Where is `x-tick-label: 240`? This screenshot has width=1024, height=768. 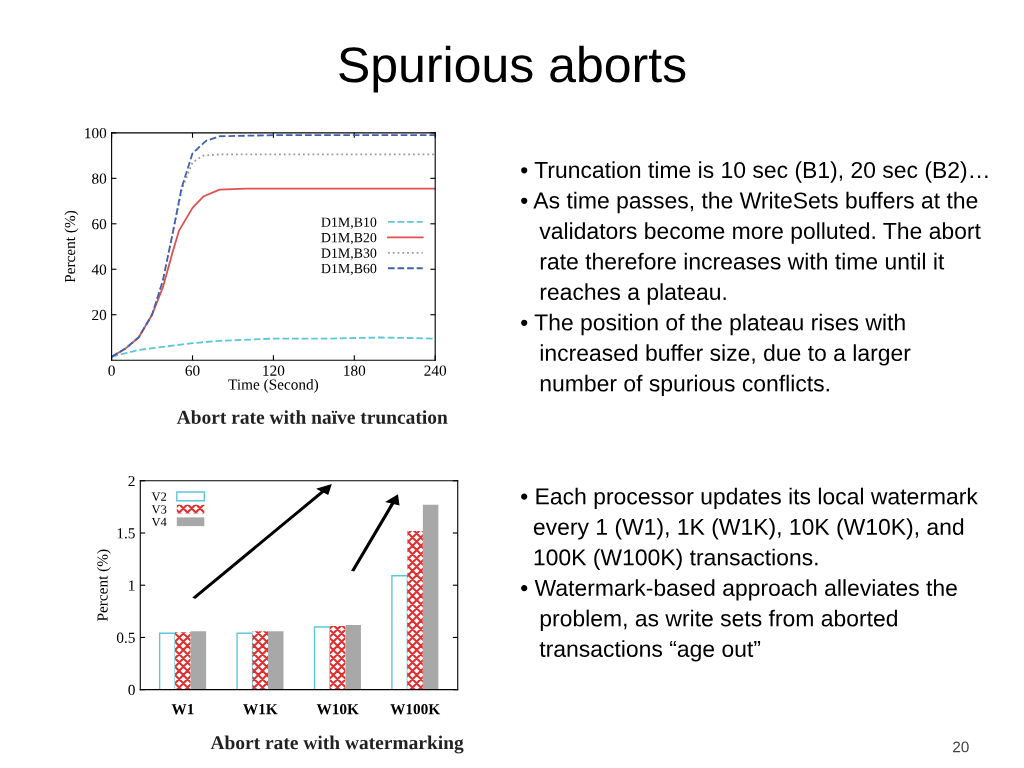 x-tick-label: 240 is located at coordinates (435, 370).